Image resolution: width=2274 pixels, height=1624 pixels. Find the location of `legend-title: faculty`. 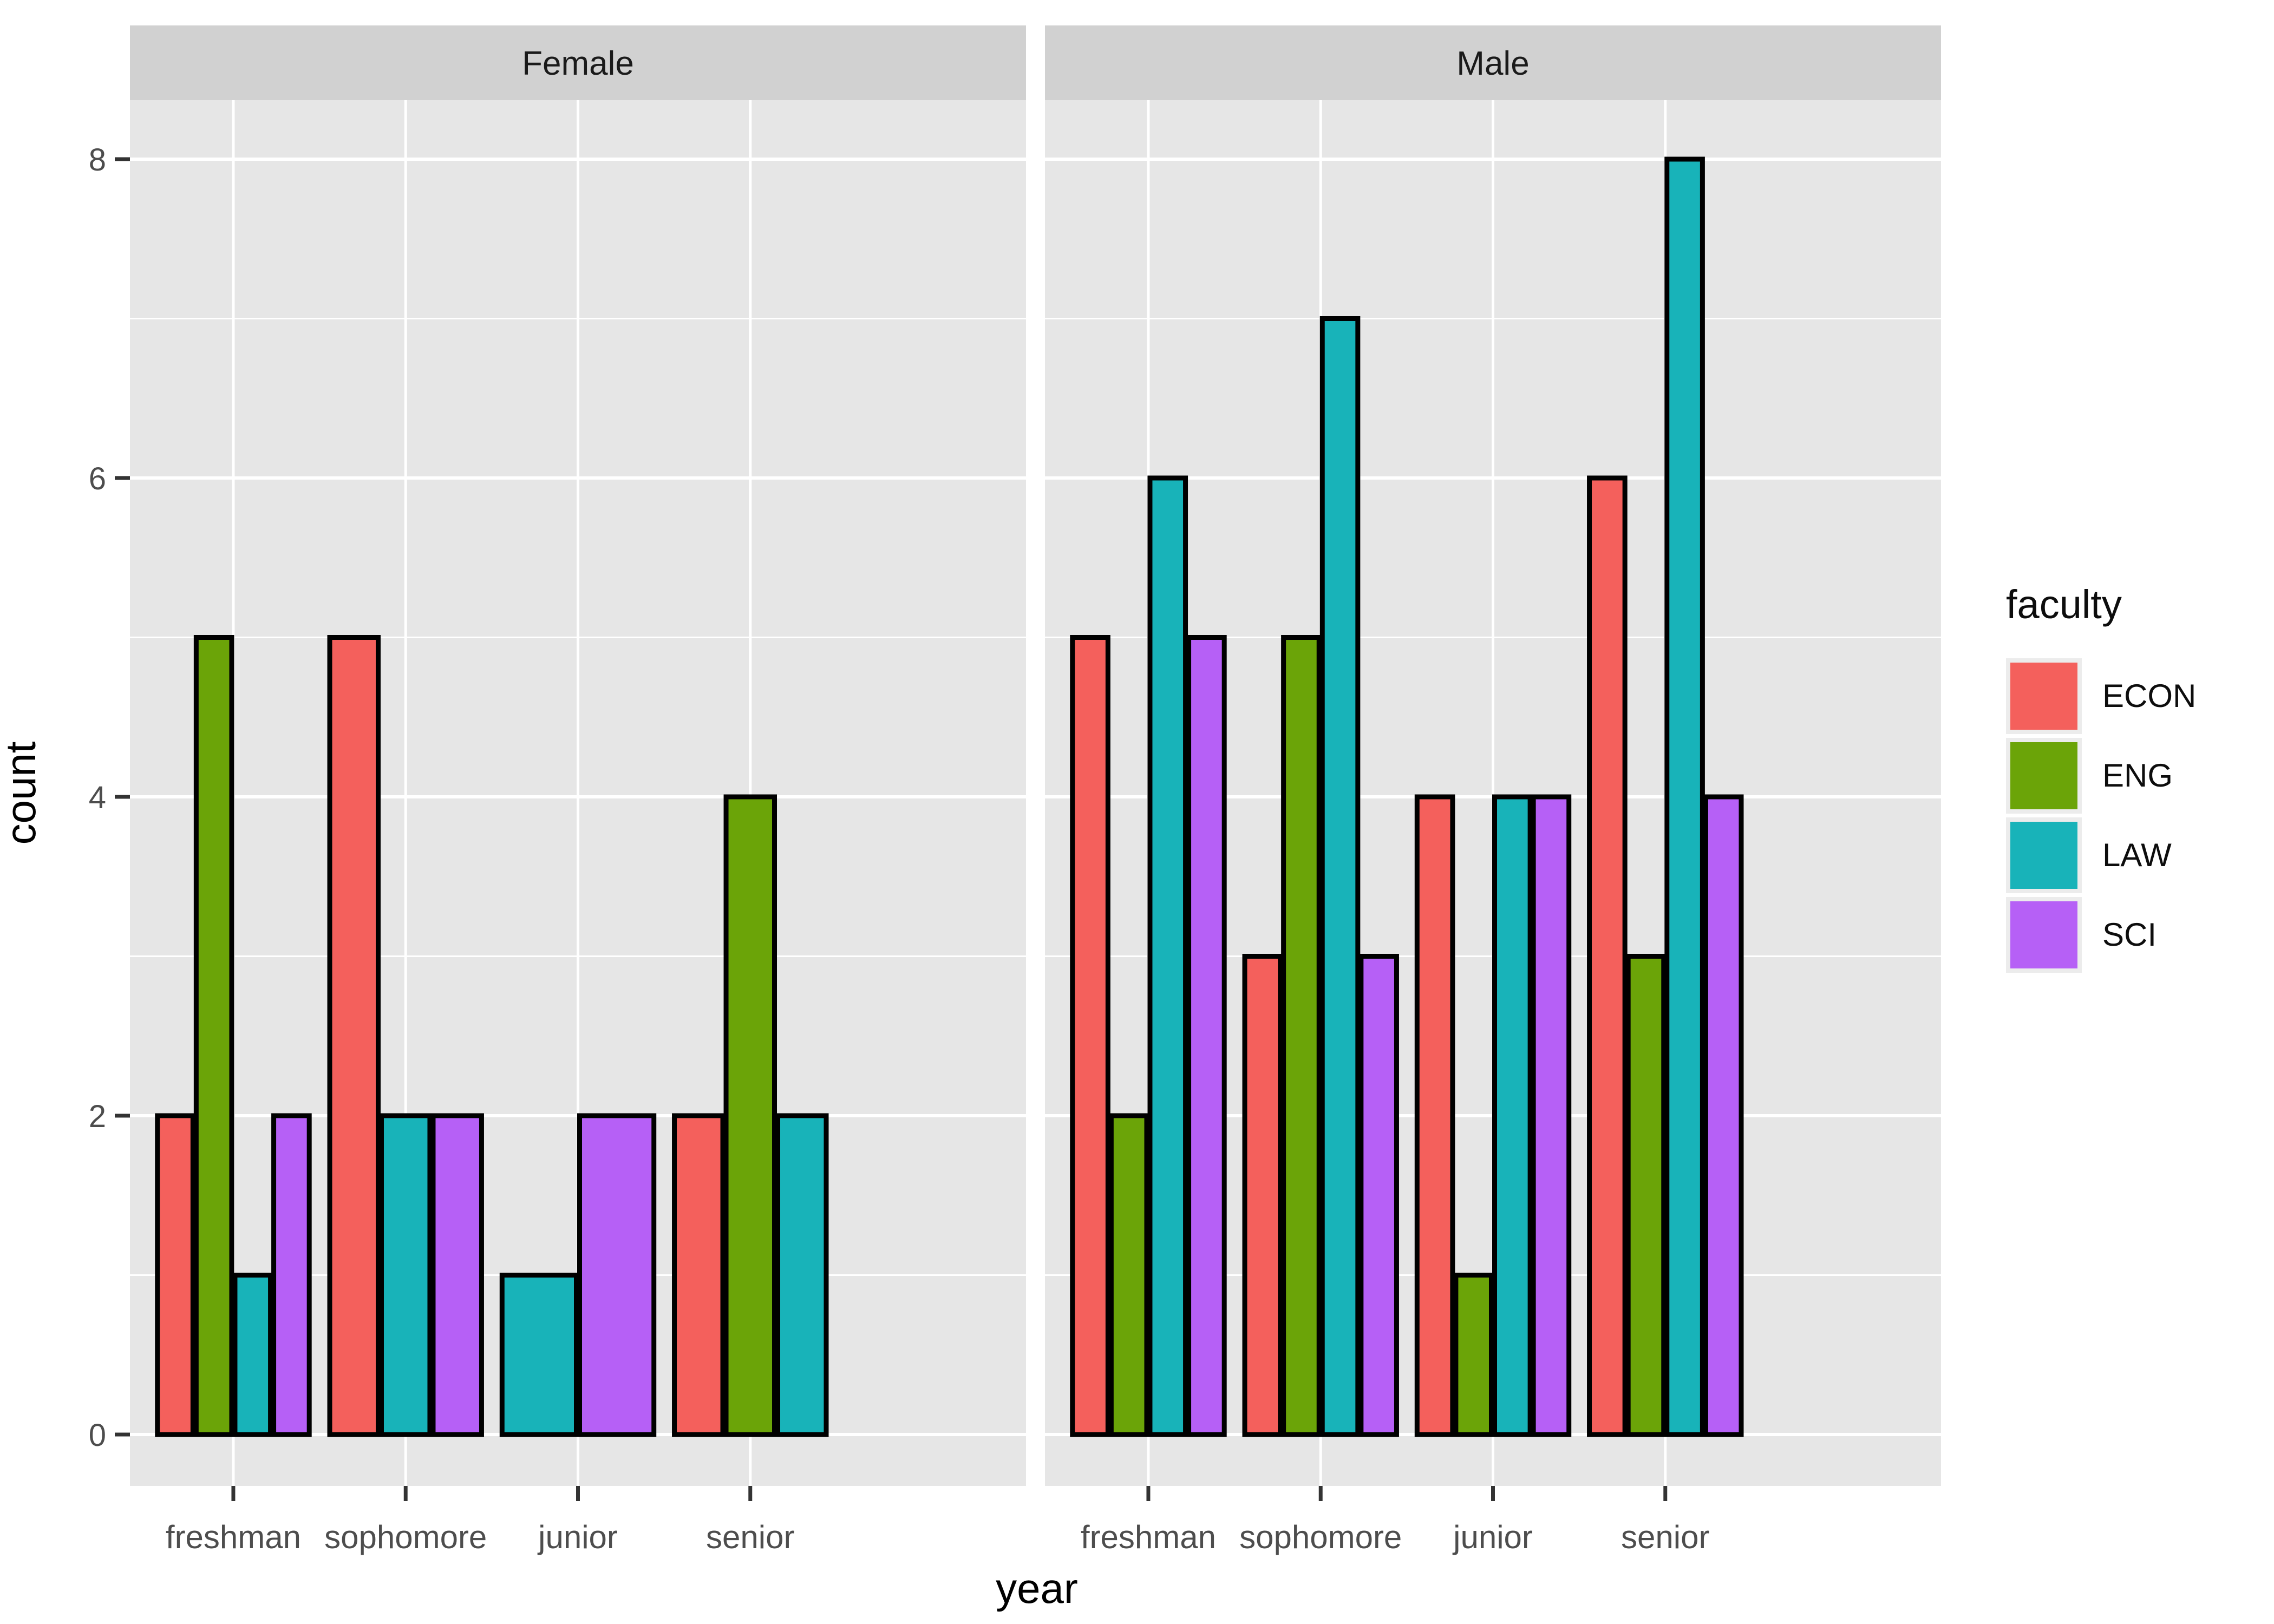

legend-title: faculty is located at coordinates (2064, 604).